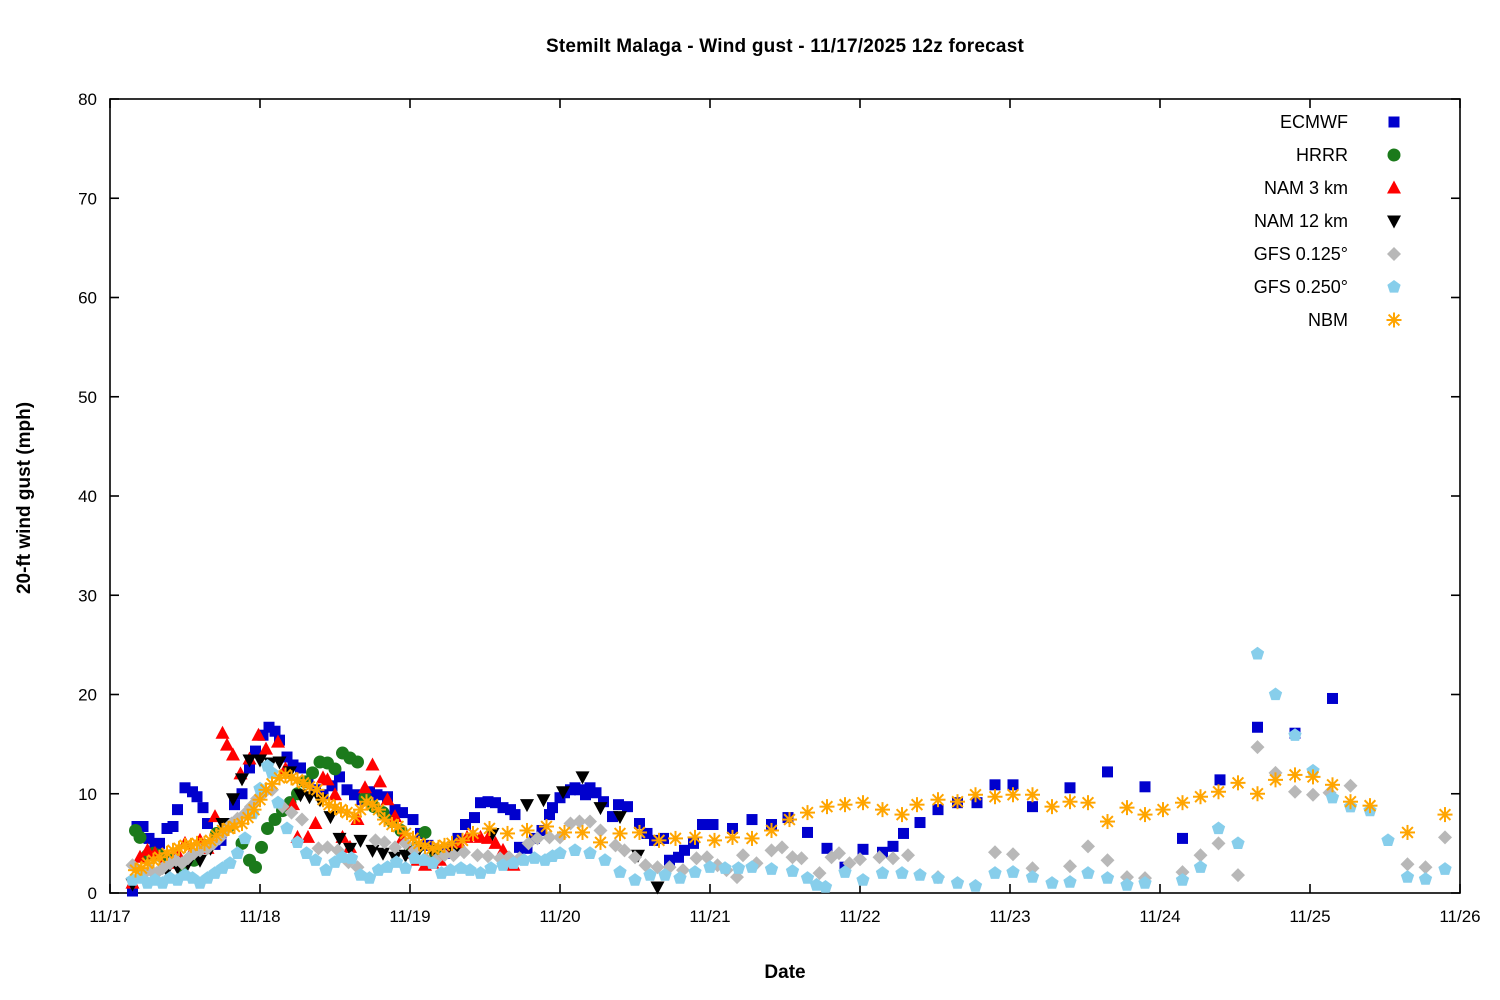  Describe the element at coordinates (559, 916) in the screenshot. I see `x-tick-label: 11/20` at that location.